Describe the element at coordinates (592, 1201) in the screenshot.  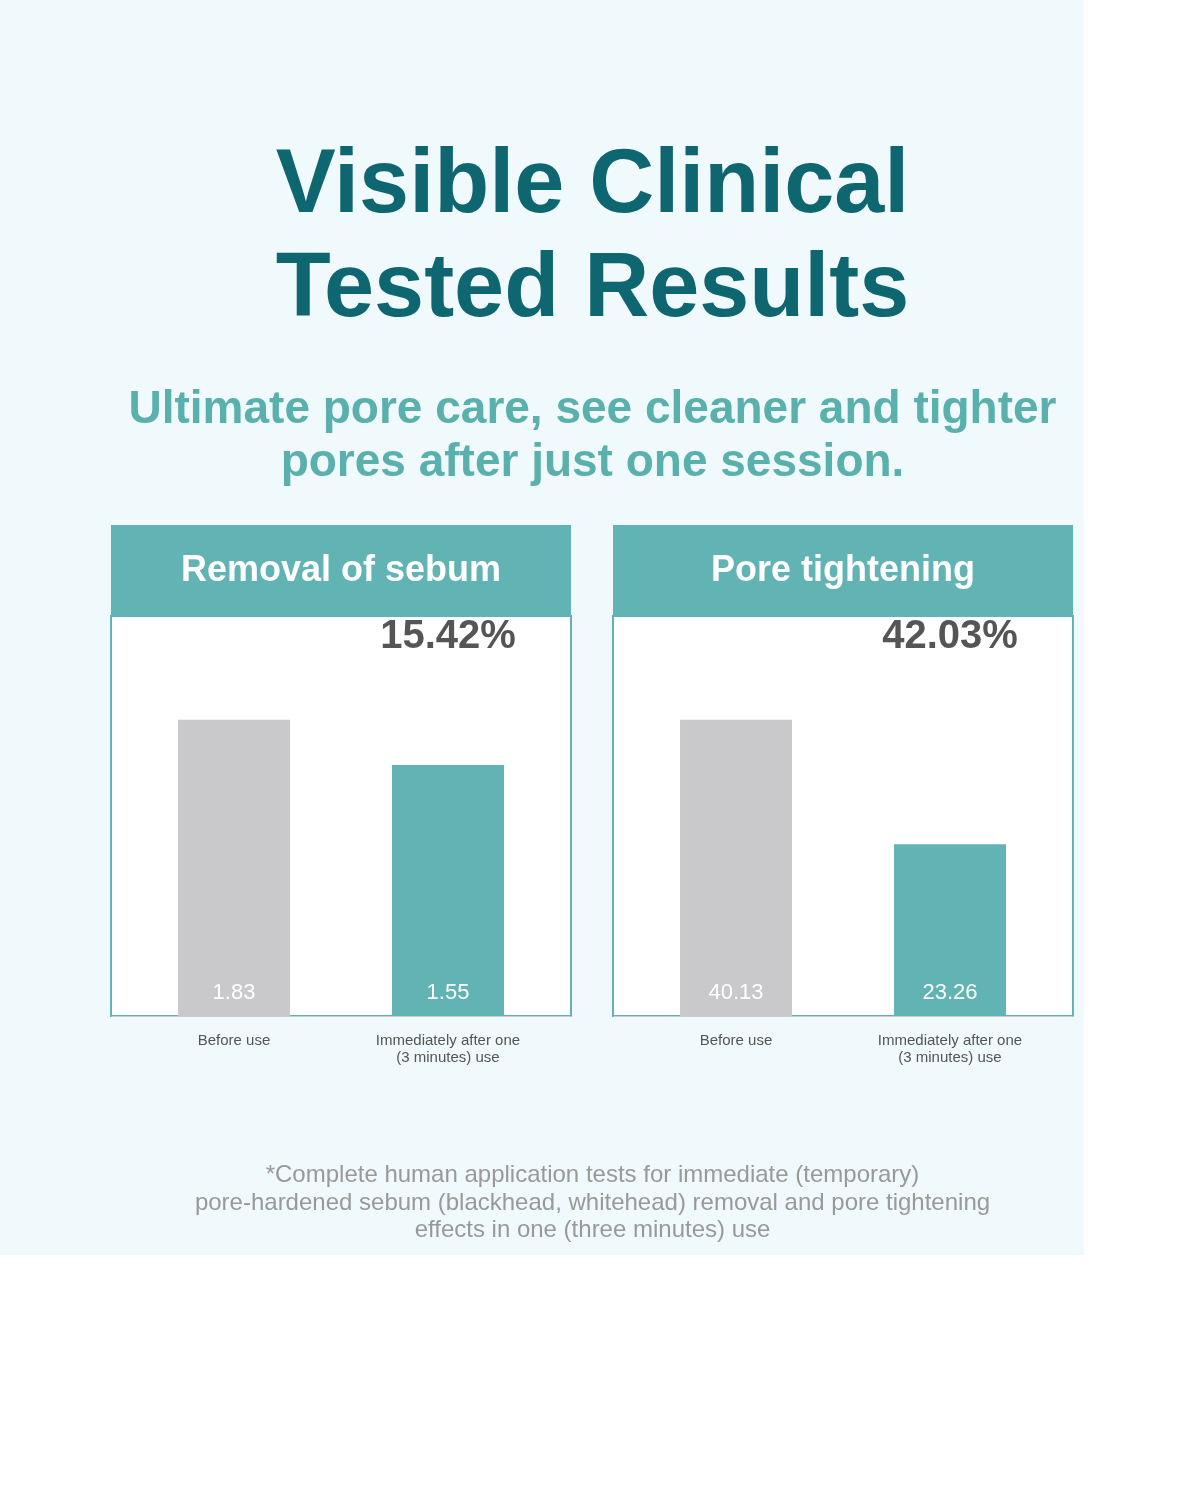
I see `text: *Complete human application tests for immediate (temporary) pore-hardened sebum (blackhead, whitehead) removal and pore tightening effects in one (three minutes) use` at that location.